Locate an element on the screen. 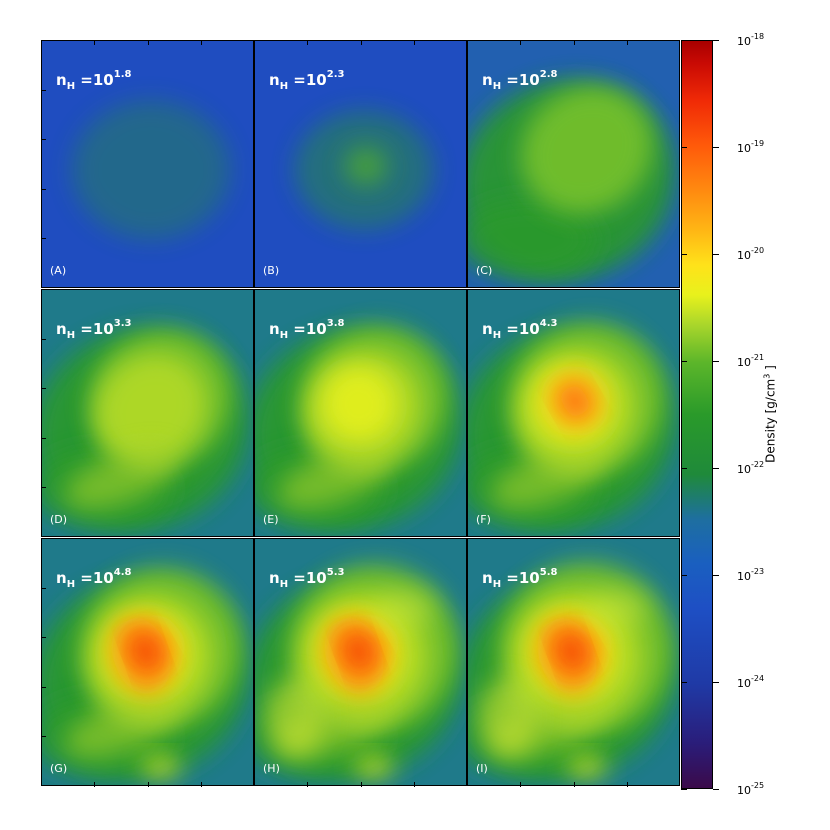  panel-c: nH =102.8 (C) is located at coordinates (573, 164).